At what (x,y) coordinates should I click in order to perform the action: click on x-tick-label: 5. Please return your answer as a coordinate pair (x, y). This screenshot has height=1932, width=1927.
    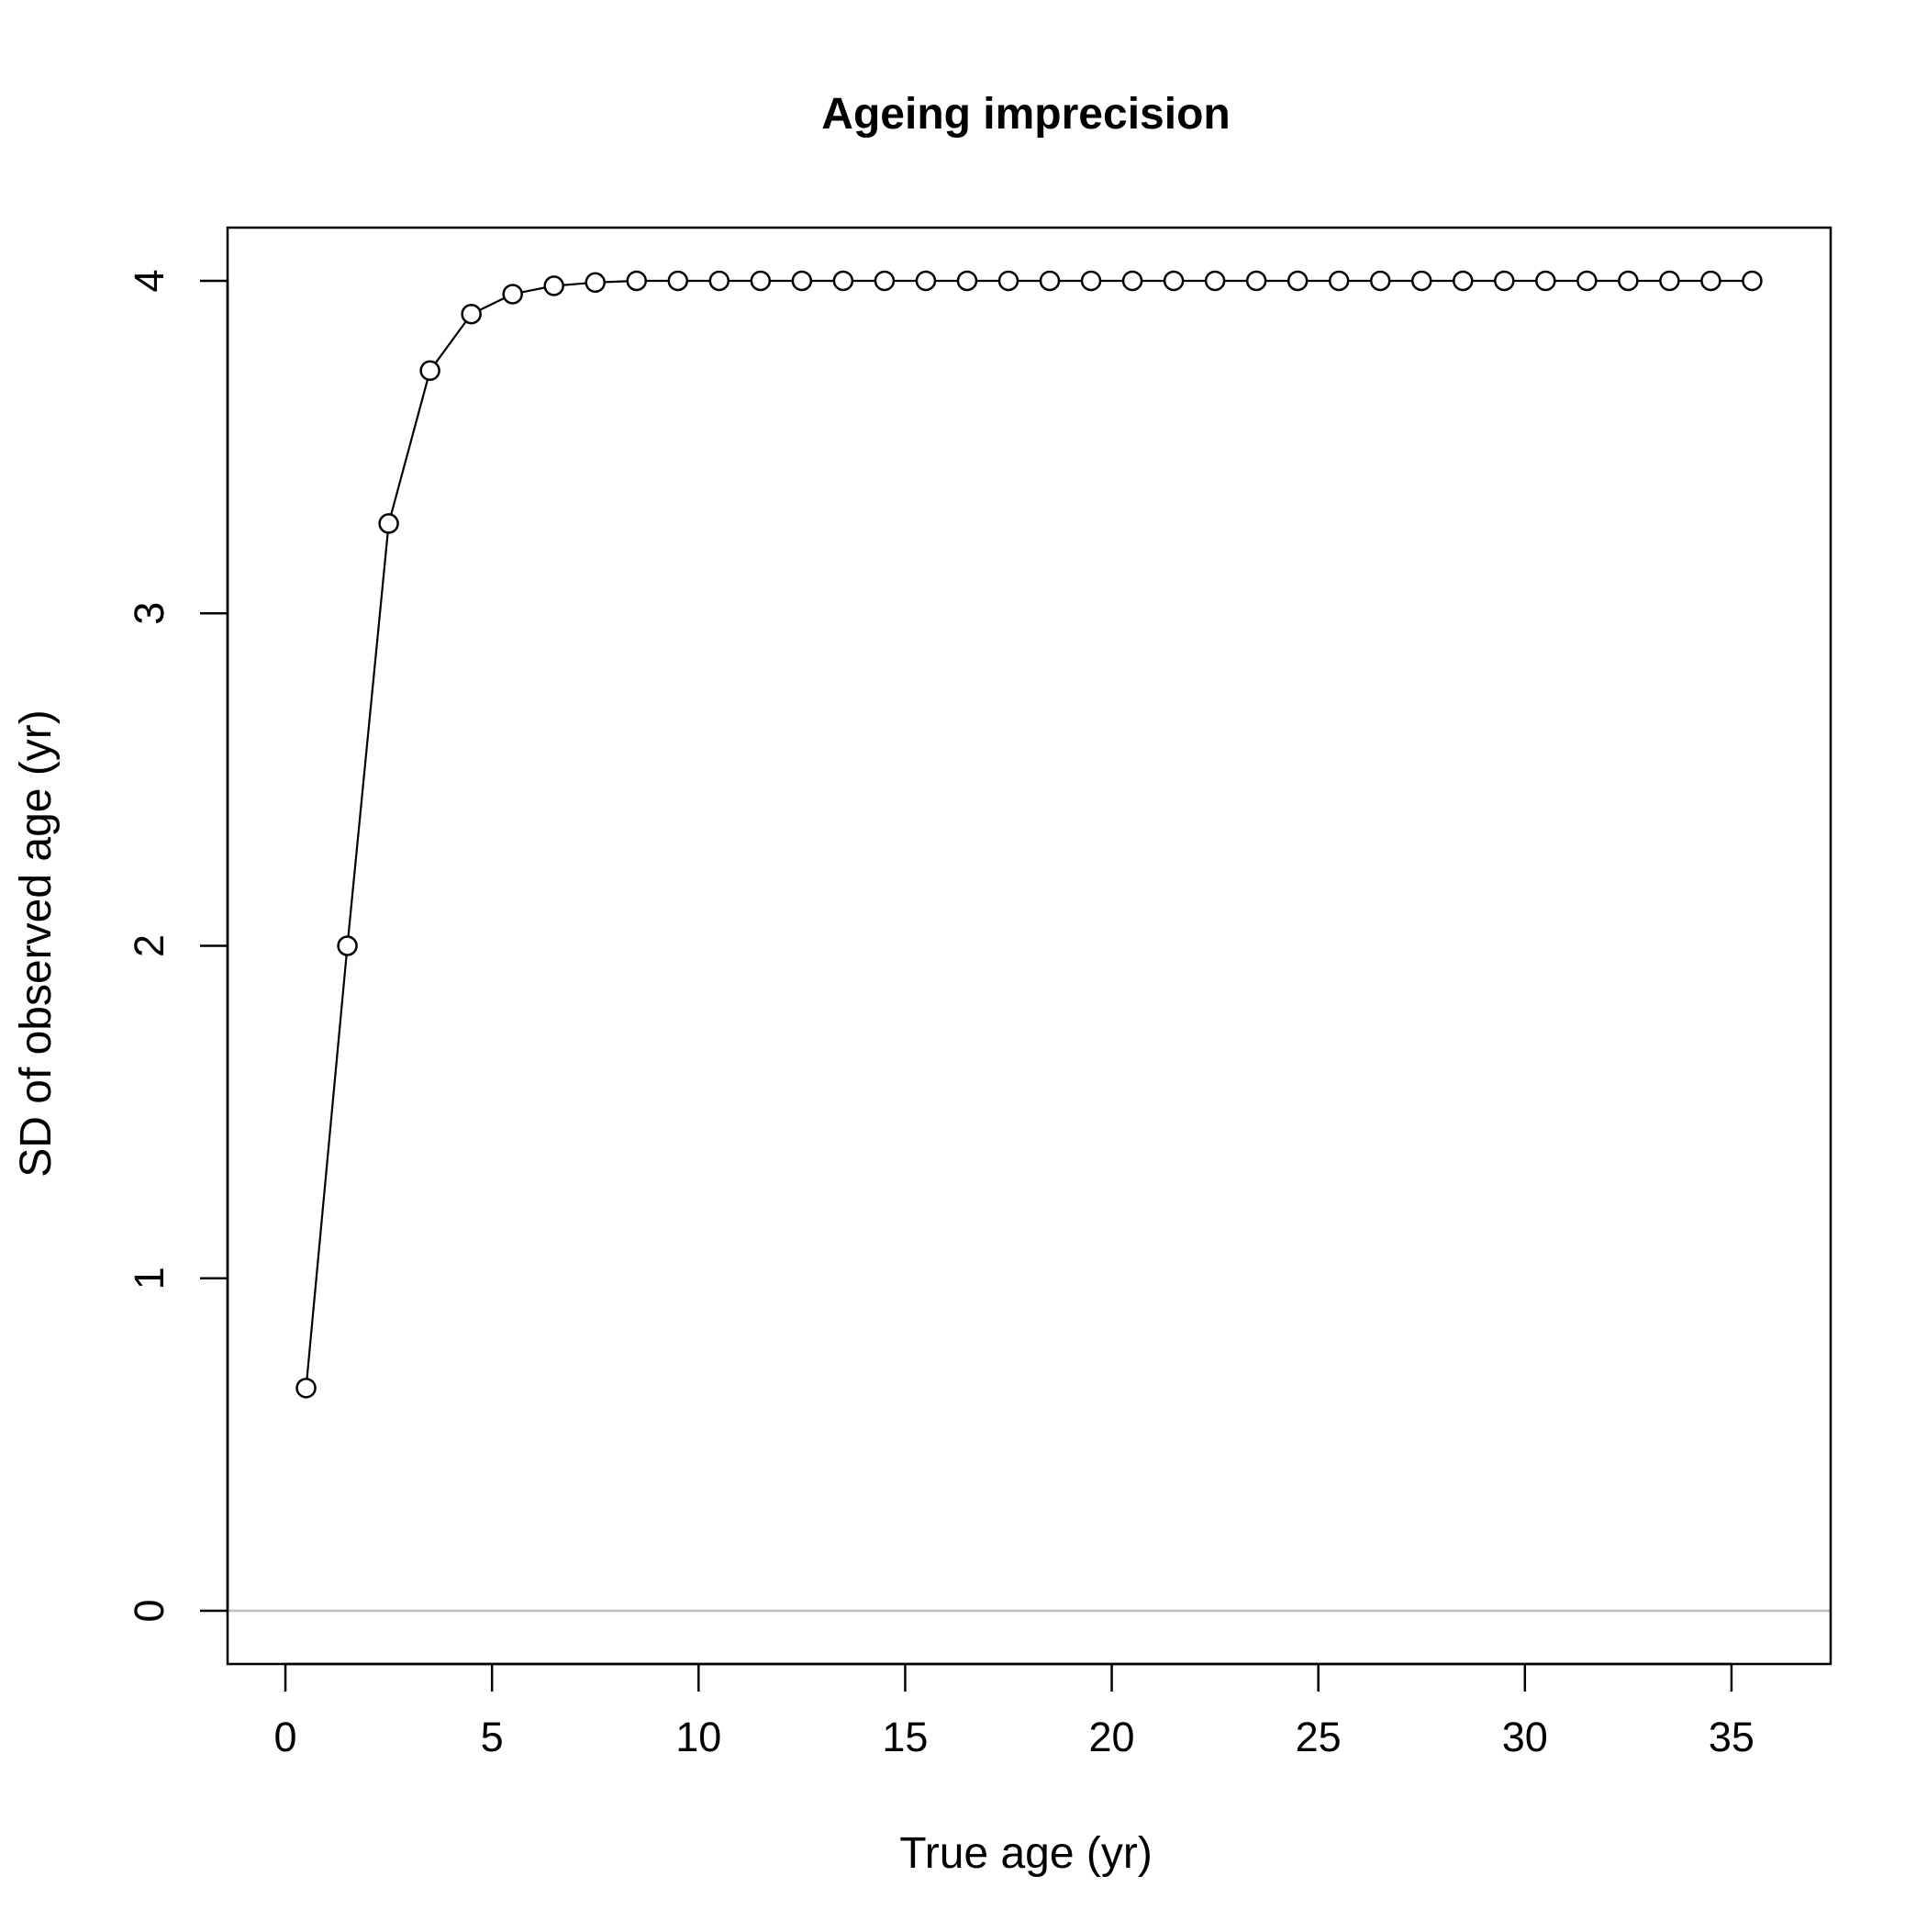
    Looking at the image, I should click on (493, 1737).